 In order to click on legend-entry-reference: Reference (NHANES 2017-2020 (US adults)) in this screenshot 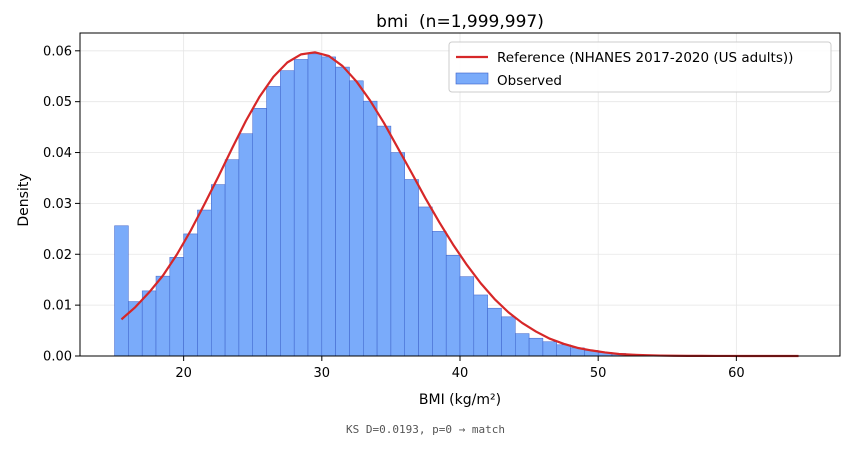, I will do `click(645, 58)`.